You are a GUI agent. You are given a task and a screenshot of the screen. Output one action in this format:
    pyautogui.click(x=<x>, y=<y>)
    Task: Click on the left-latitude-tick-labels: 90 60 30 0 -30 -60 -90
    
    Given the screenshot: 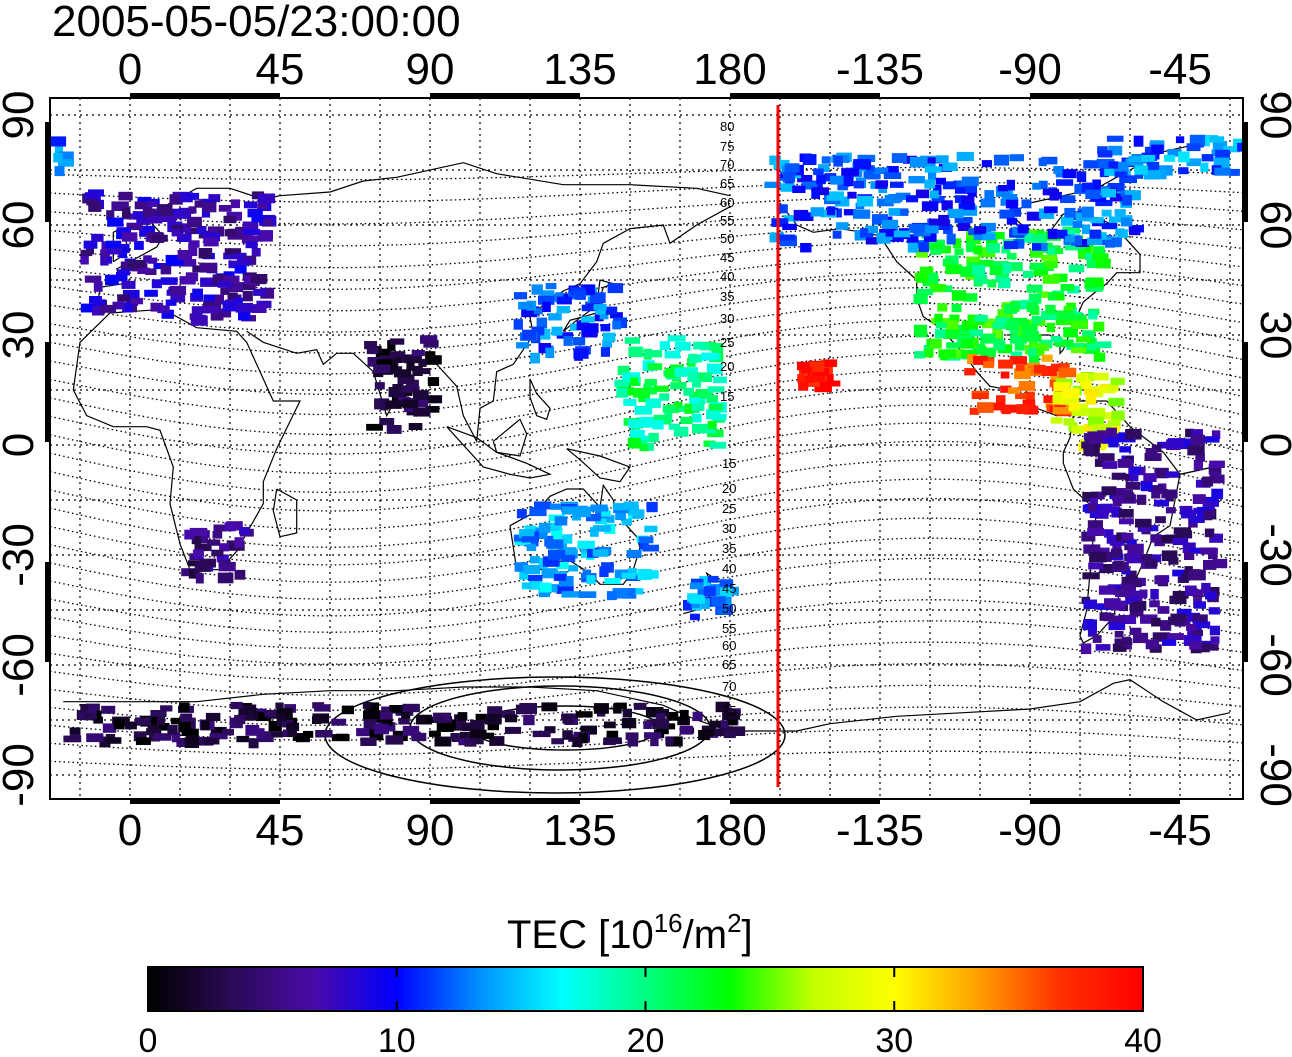 What is the action you would take?
    pyautogui.click(x=21, y=449)
    